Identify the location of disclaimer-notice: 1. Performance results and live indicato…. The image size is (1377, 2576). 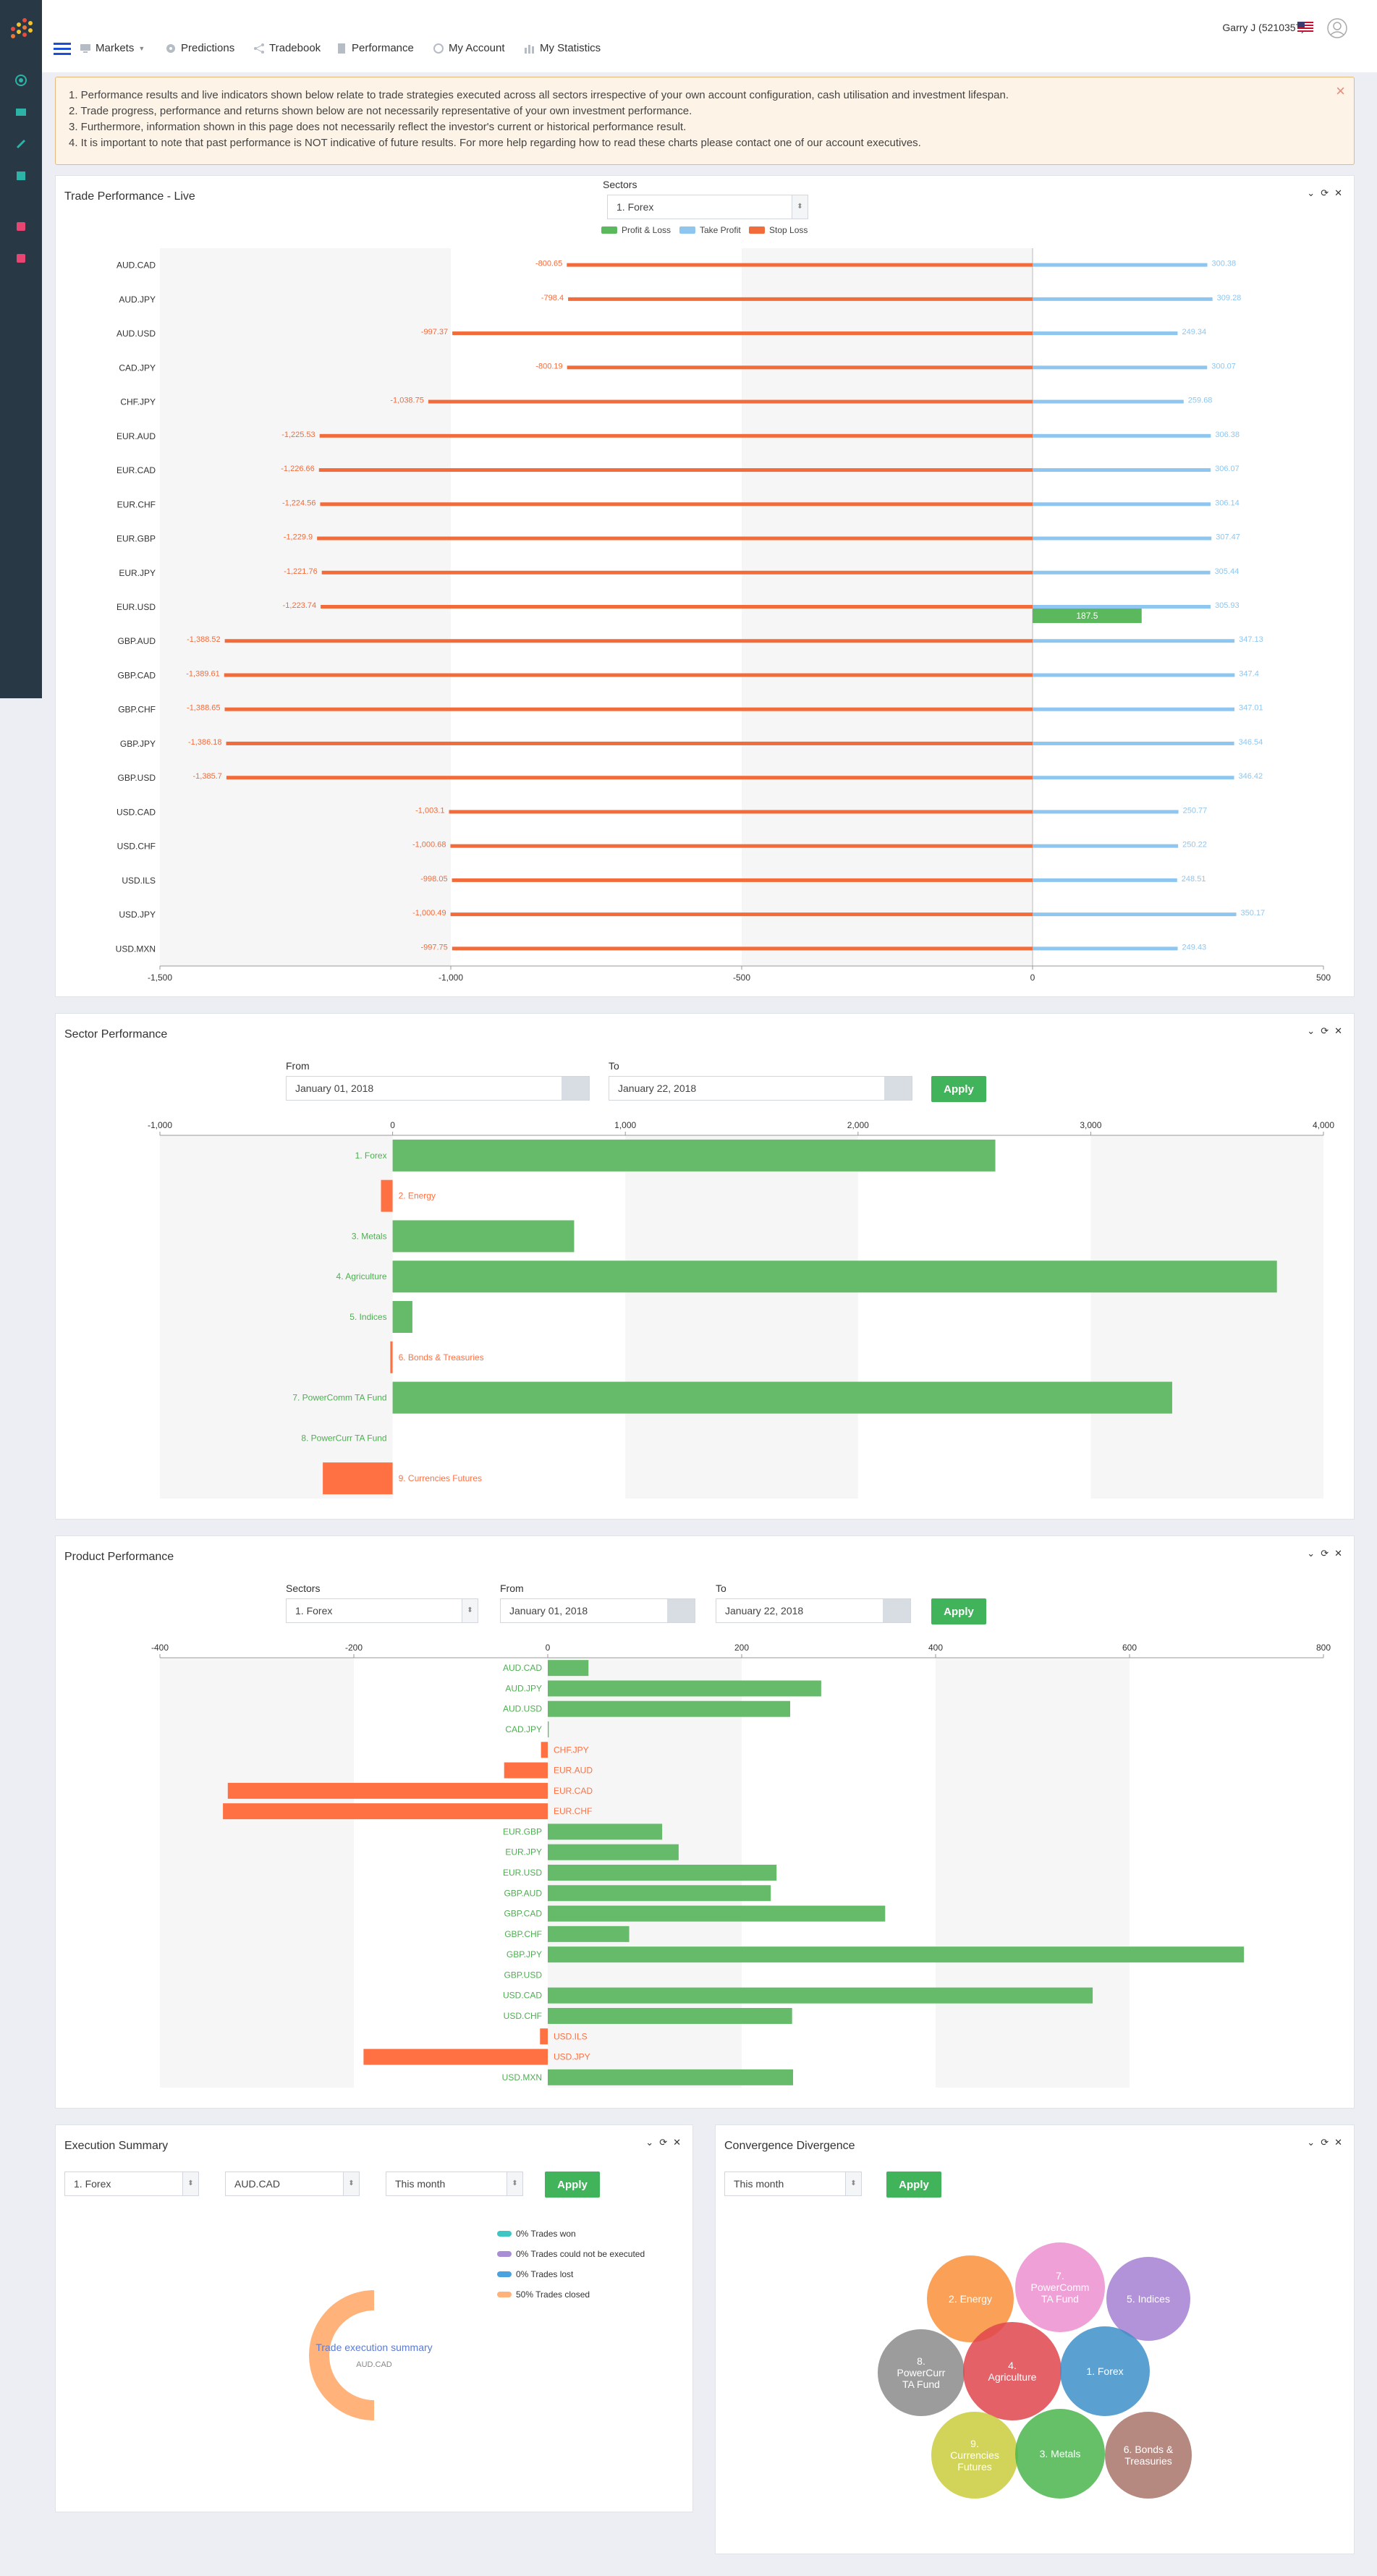
(705, 121).